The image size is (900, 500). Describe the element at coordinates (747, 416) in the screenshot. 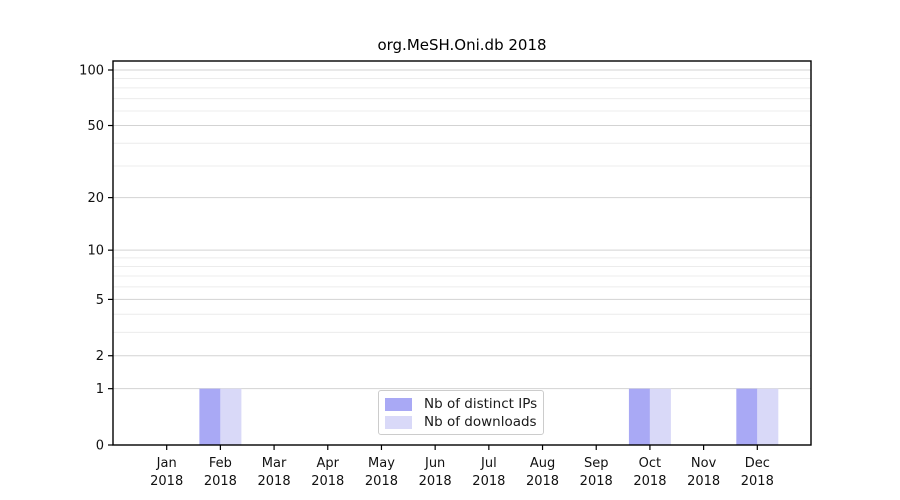

I see `bar-distinct-ips-dec` at that location.